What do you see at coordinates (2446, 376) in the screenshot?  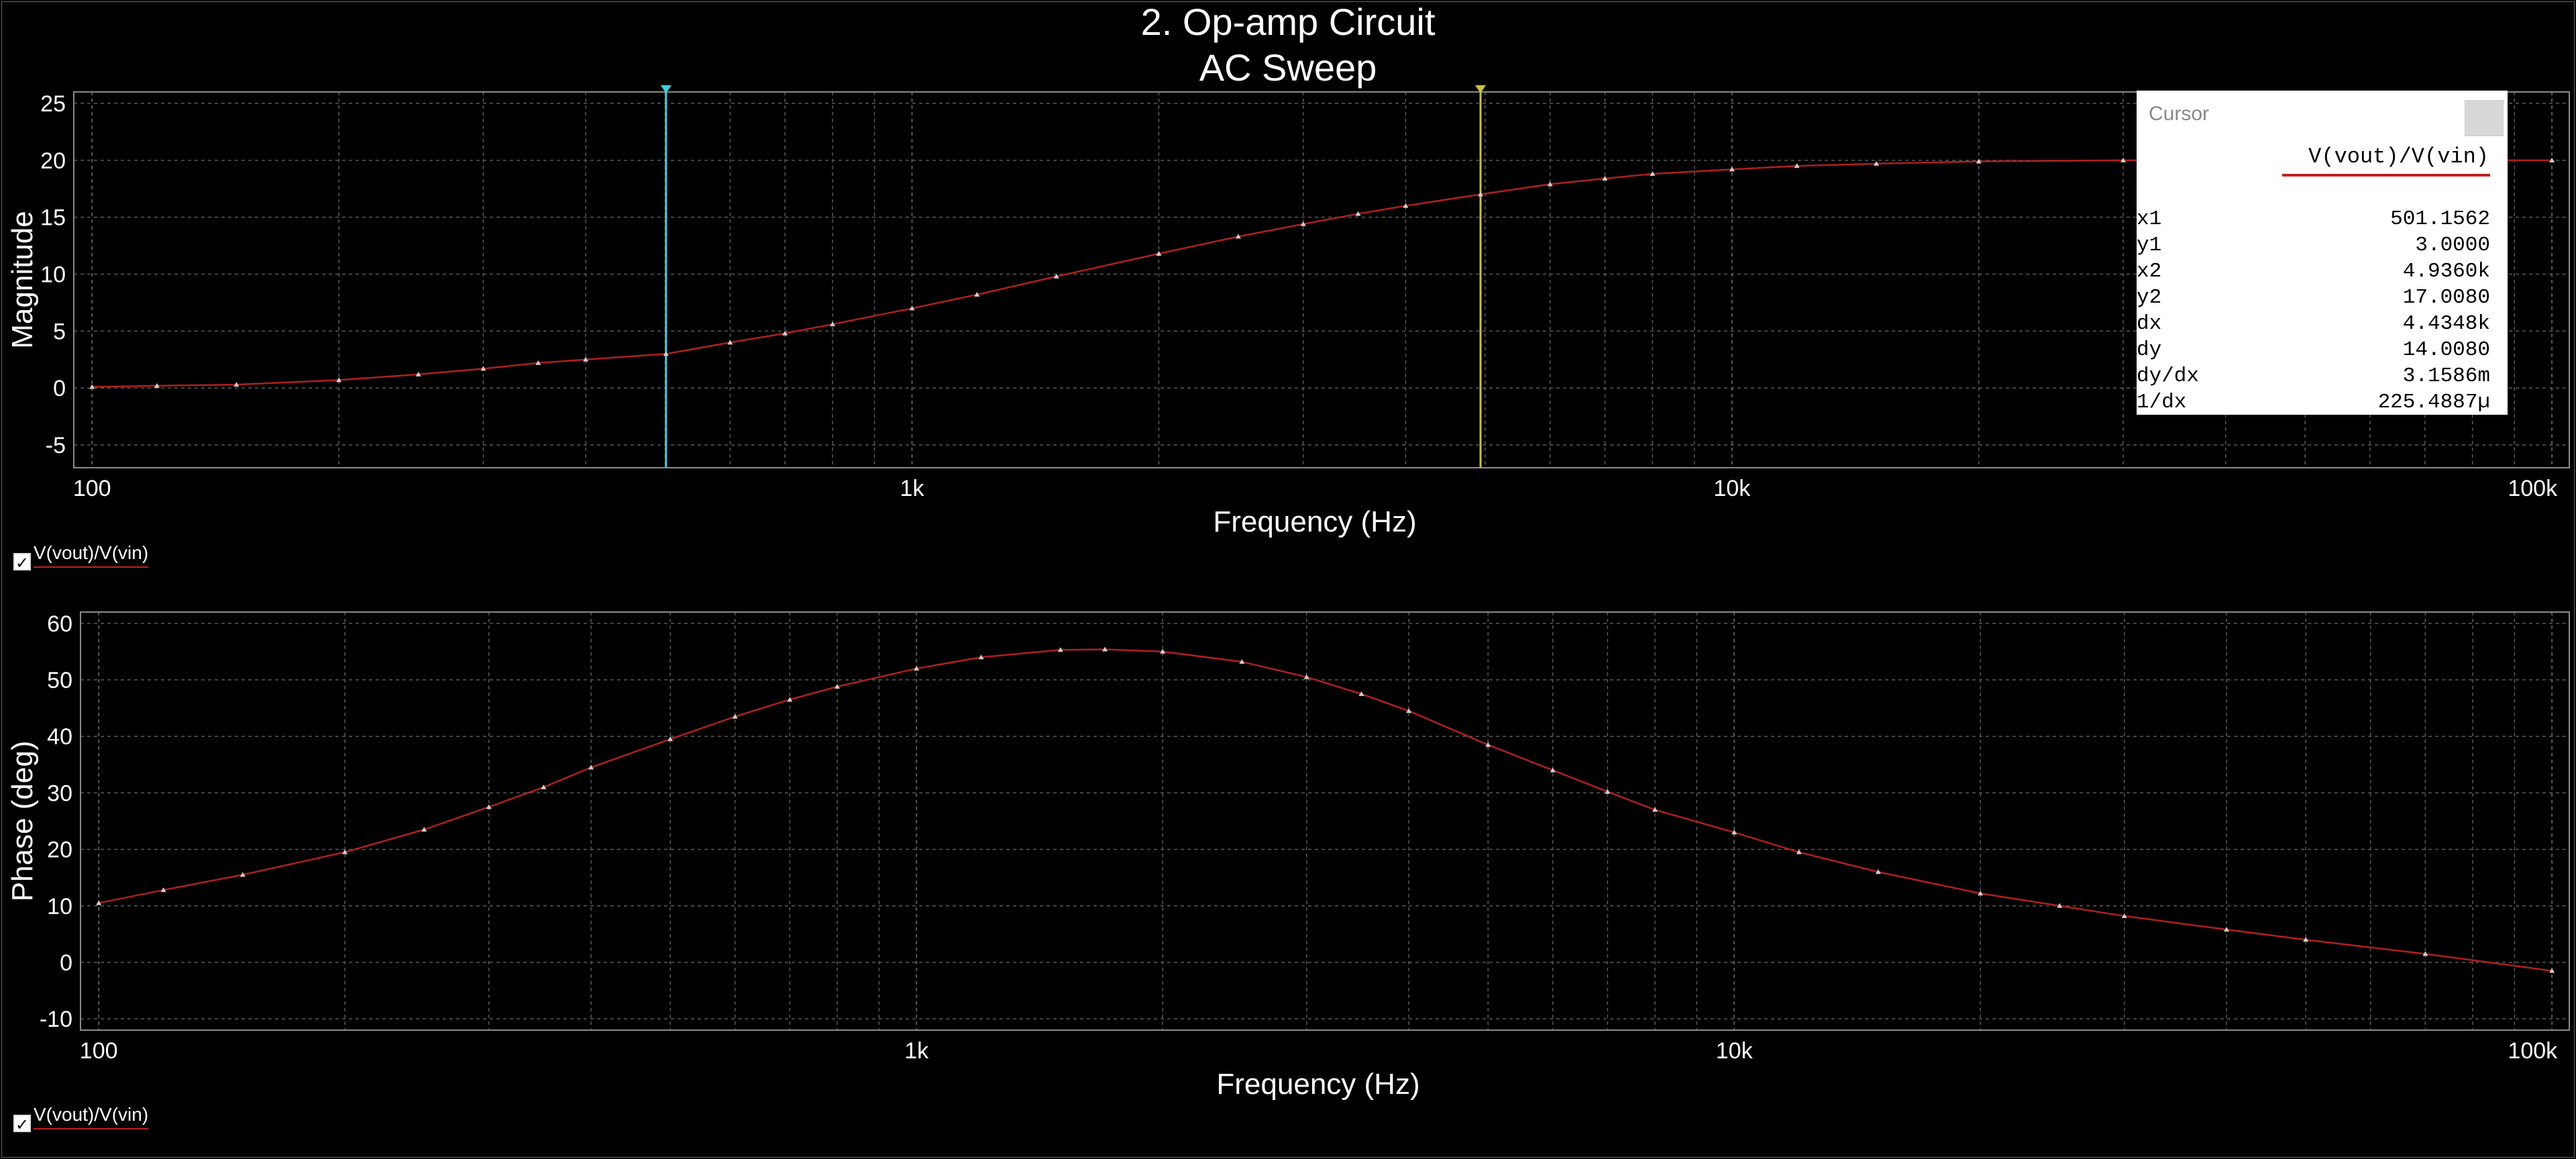 I see `cursor-row-value: 3.1586m` at bounding box center [2446, 376].